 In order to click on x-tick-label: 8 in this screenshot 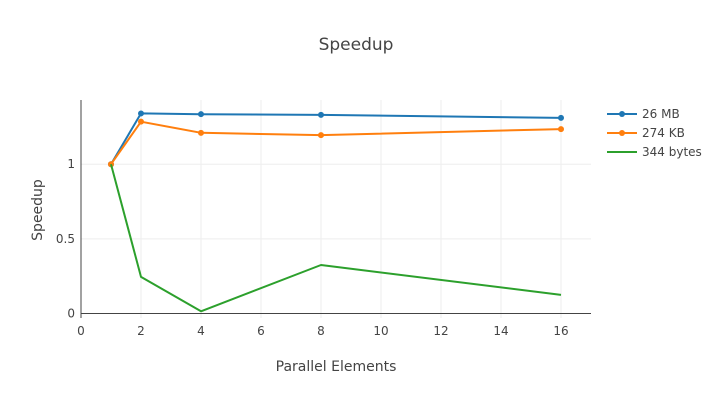, I will do `click(321, 331)`.